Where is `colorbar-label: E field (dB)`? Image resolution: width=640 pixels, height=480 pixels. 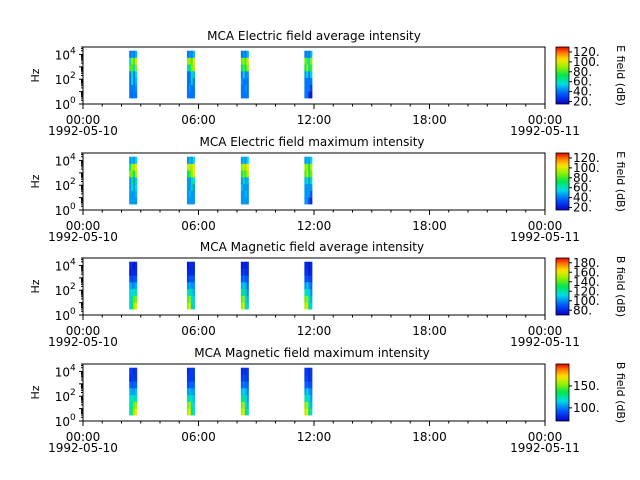
colorbar-label: E field (dB) is located at coordinates (620, 181).